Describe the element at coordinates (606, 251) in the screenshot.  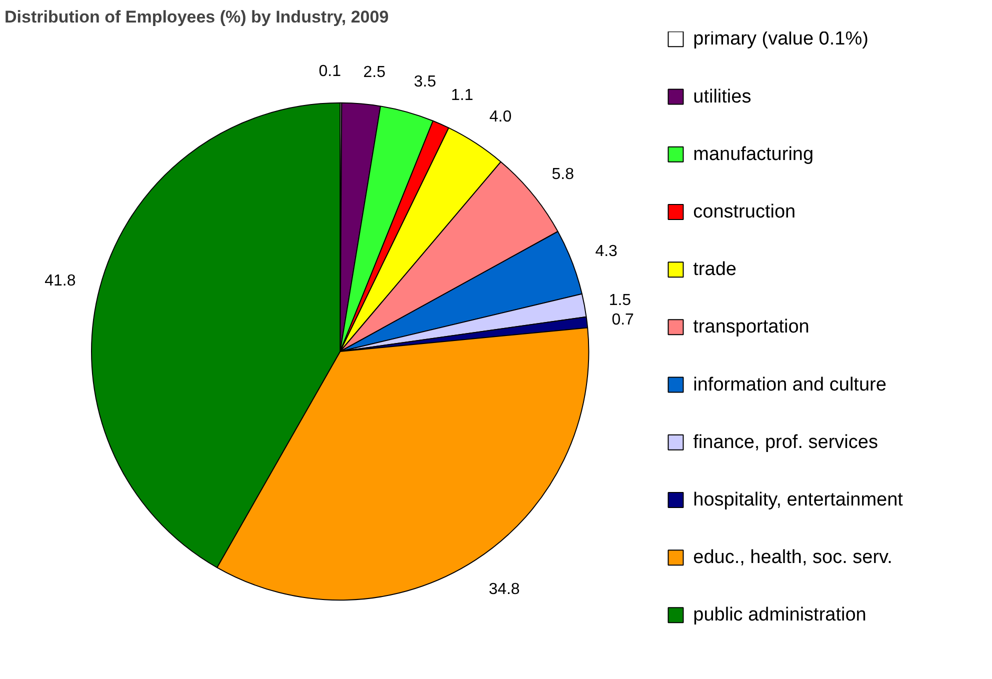
I see `data-label: 4.3` at that location.